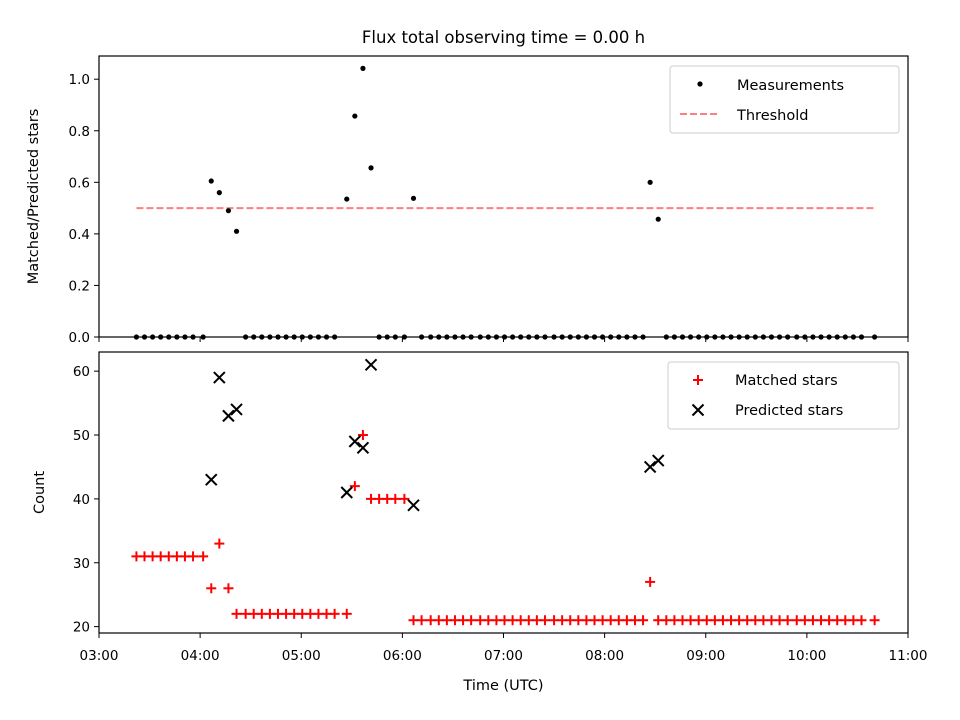 Image resolution: width=960 pixels, height=720 pixels. Describe the element at coordinates (772, 116) in the screenshot. I see `legend-threshold-label: Threshold` at that location.